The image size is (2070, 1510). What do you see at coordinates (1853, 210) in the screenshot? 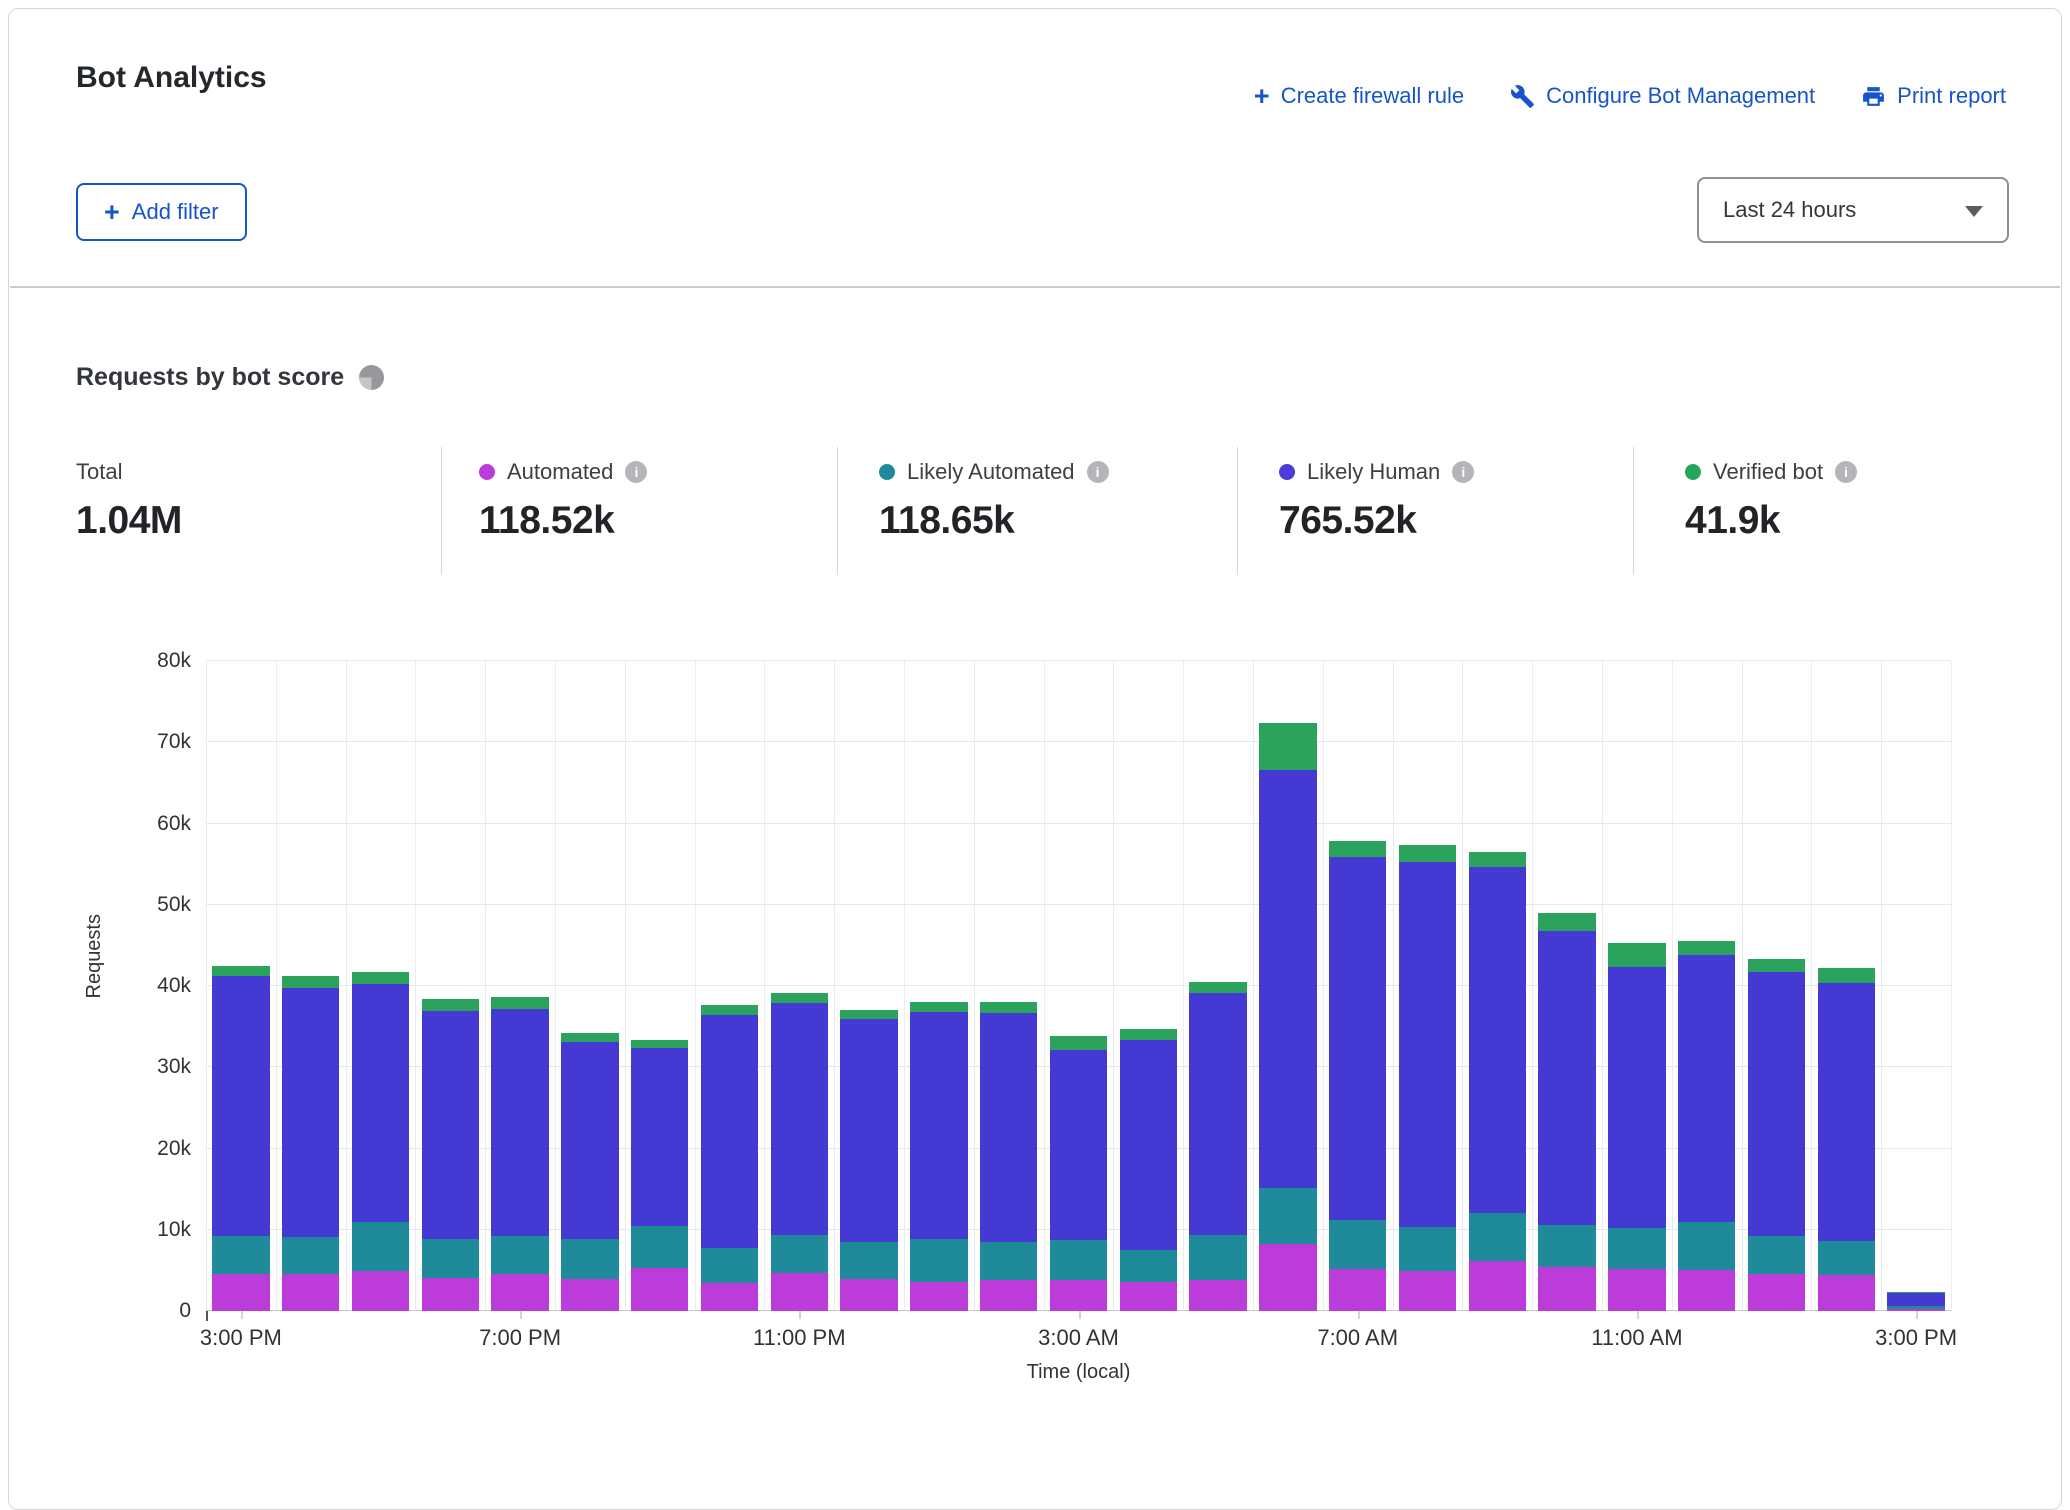
I see `time-range-select: Last 24 hours` at bounding box center [1853, 210].